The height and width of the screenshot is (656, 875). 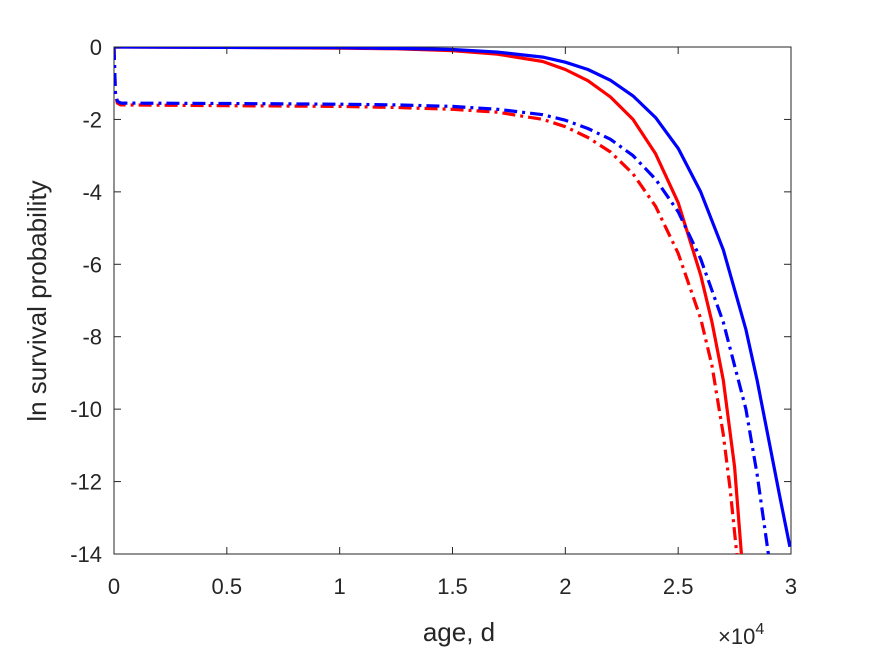 What do you see at coordinates (86, 409) in the screenshot?
I see `y-tick-label: -10` at bounding box center [86, 409].